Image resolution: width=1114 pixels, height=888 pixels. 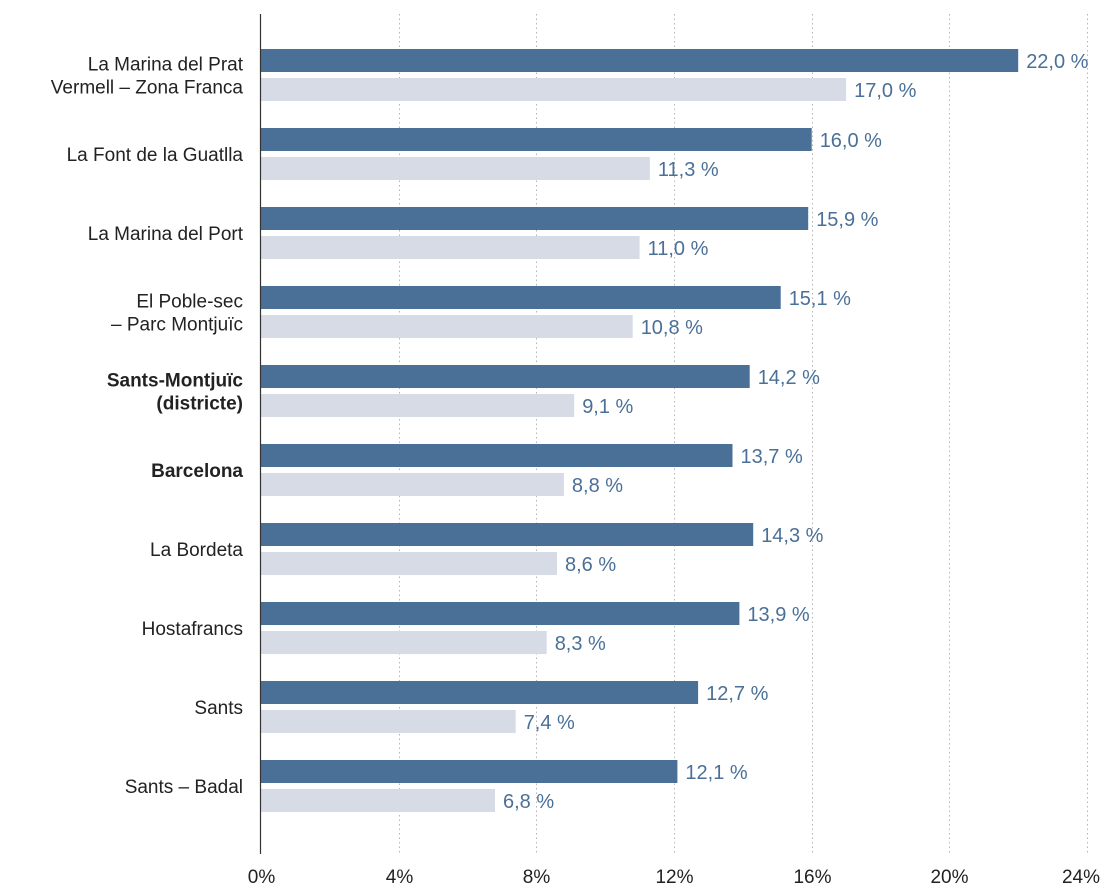 I want to click on x-tick-label: 8%, so click(x=537, y=877).